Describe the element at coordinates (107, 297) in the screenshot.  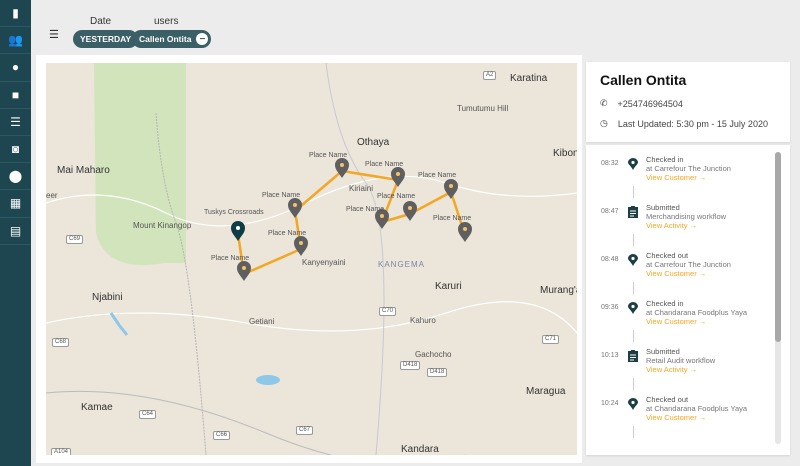
I see `map-place-label: Njabini` at that location.